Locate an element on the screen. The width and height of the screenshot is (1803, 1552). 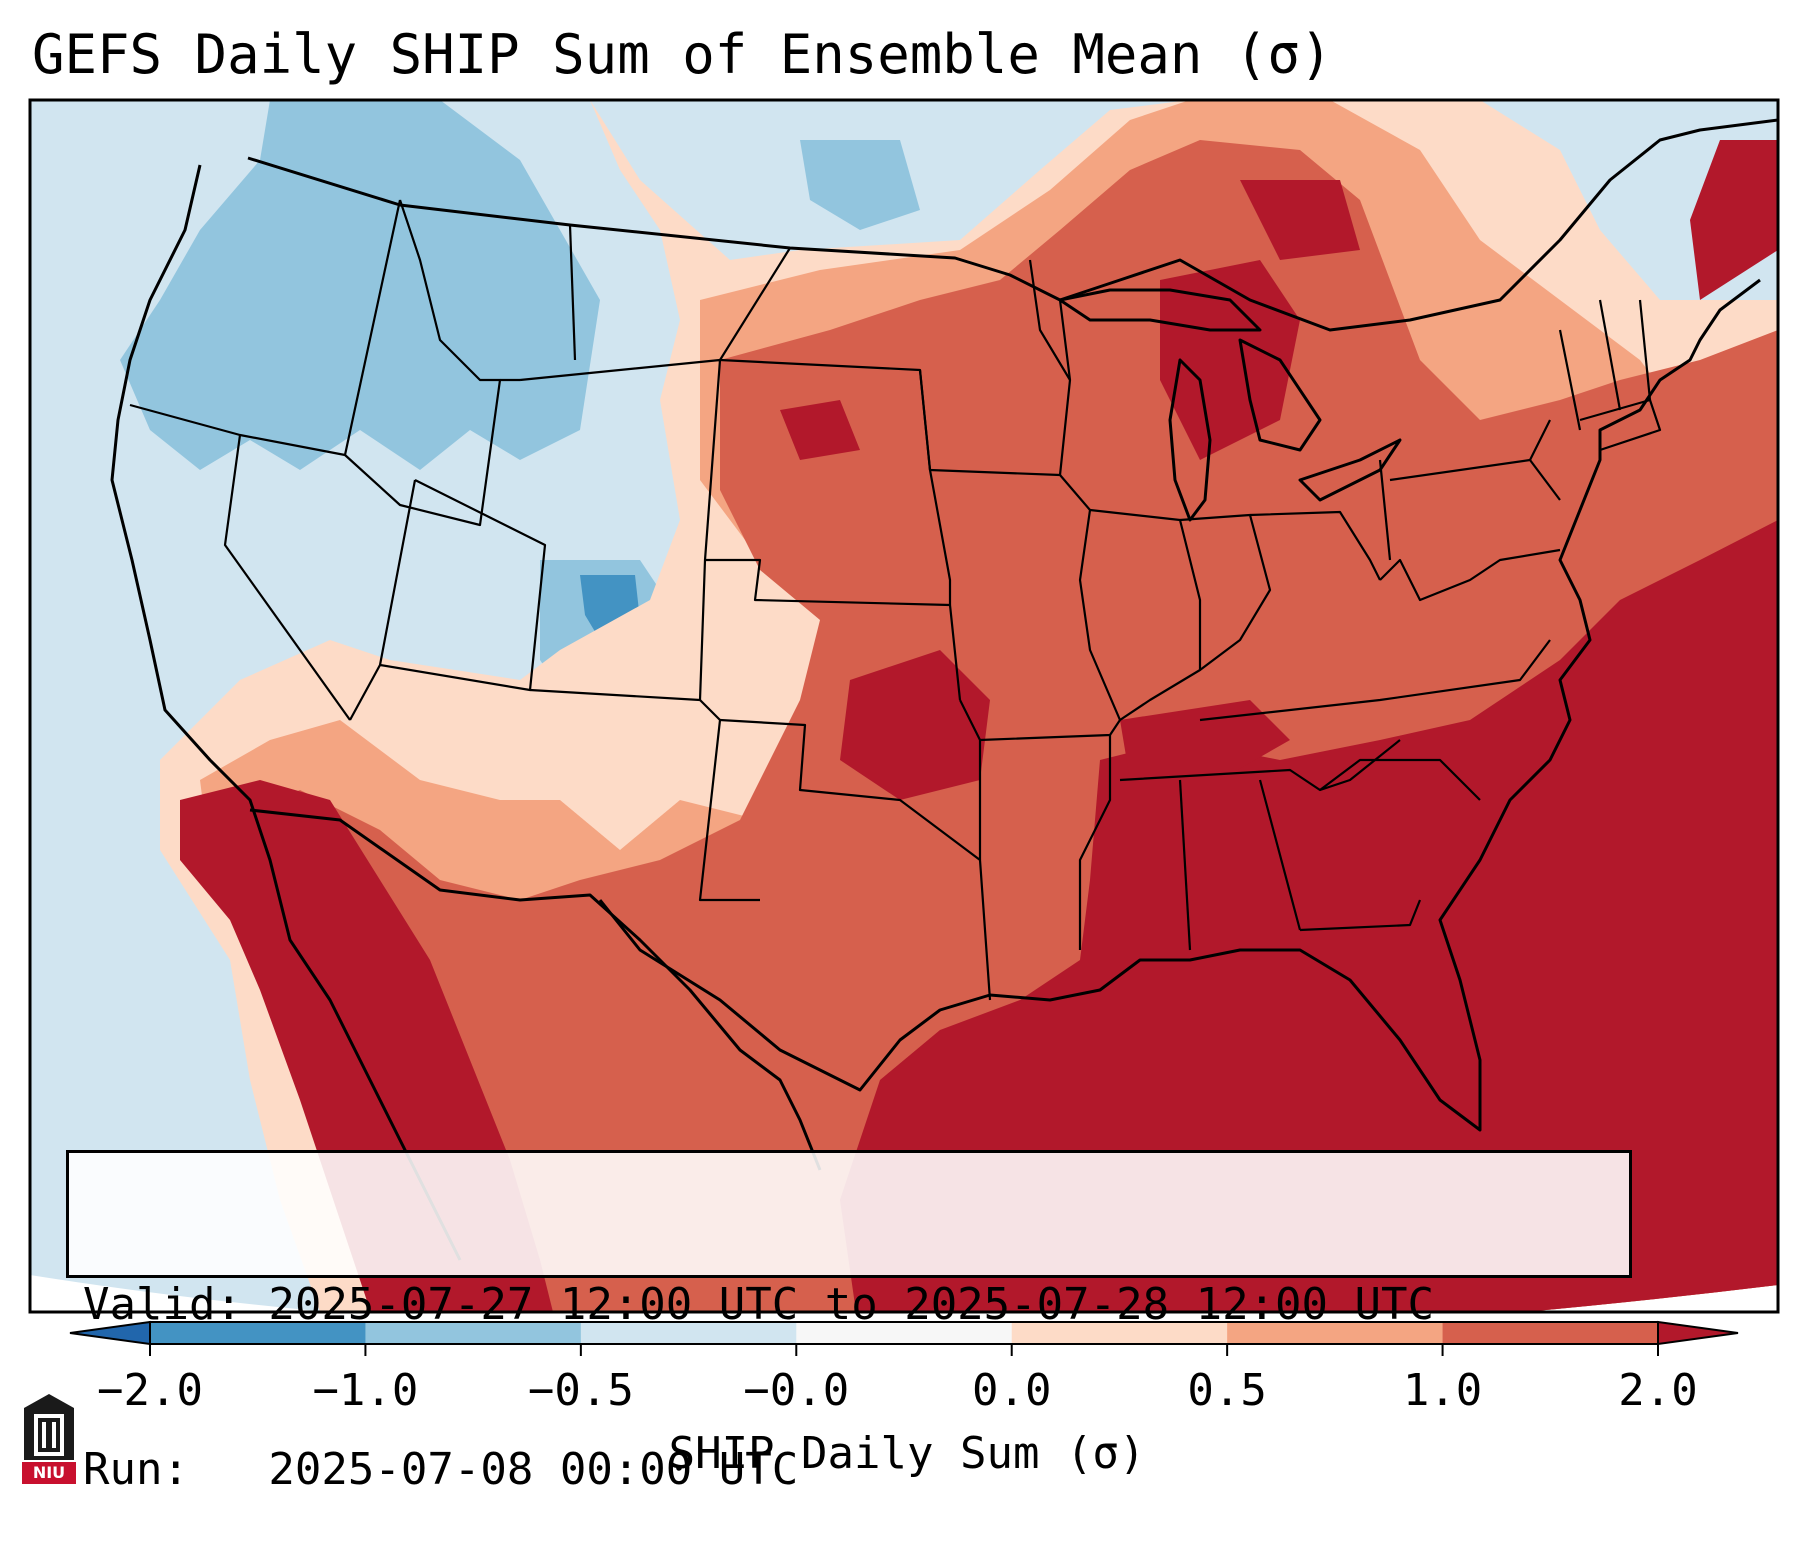
blue-anomaly-northwest is located at coordinates (360, 285).